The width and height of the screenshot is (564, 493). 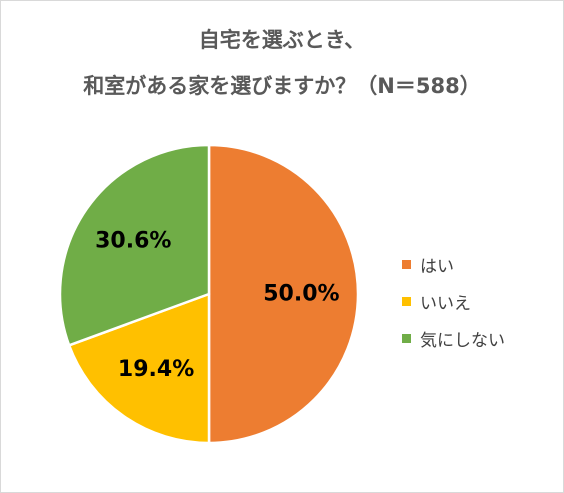 I want to click on pie-slice-dont-care, so click(x=134, y=245).